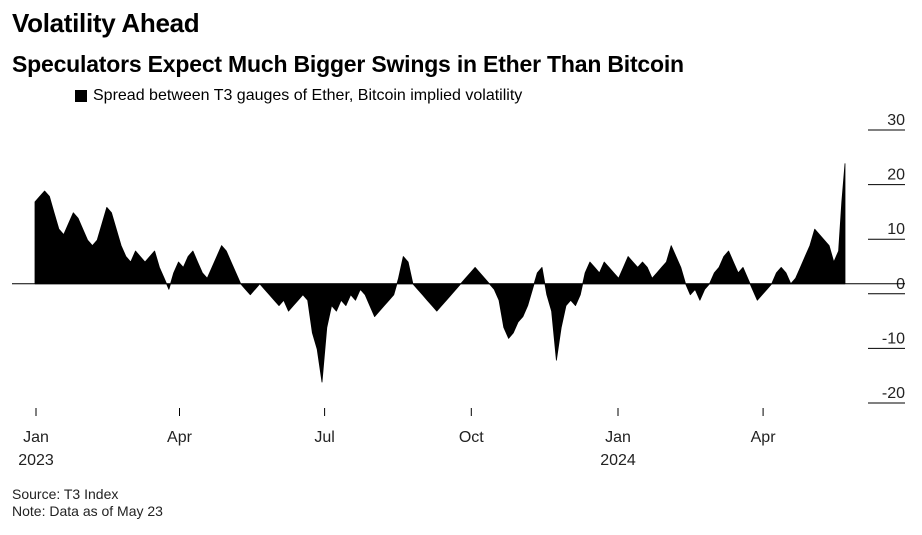  What do you see at coordinates (36, 460) in the screenshot?
I see `x-tick-year: 2023` at bounding box center [36, 460].